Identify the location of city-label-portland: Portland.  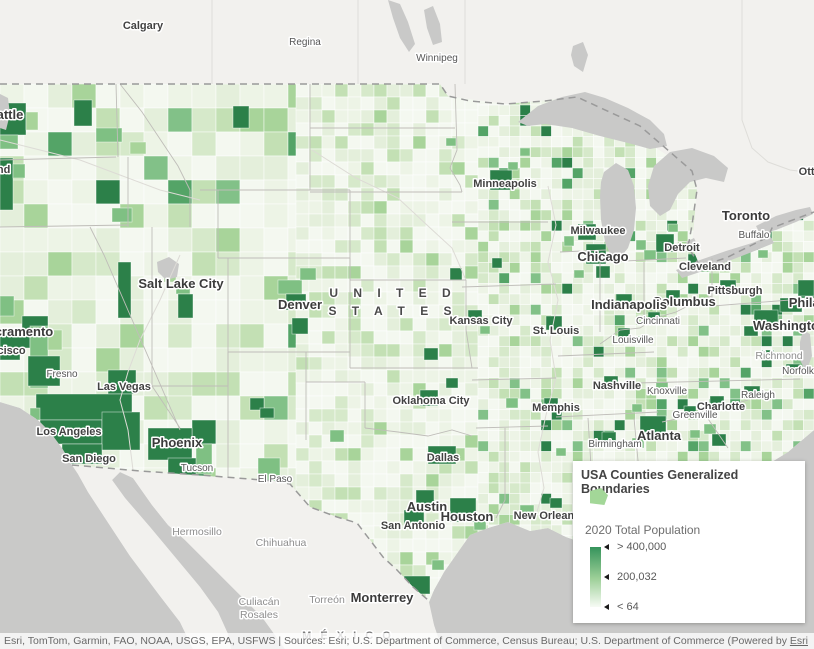
(5, 170).